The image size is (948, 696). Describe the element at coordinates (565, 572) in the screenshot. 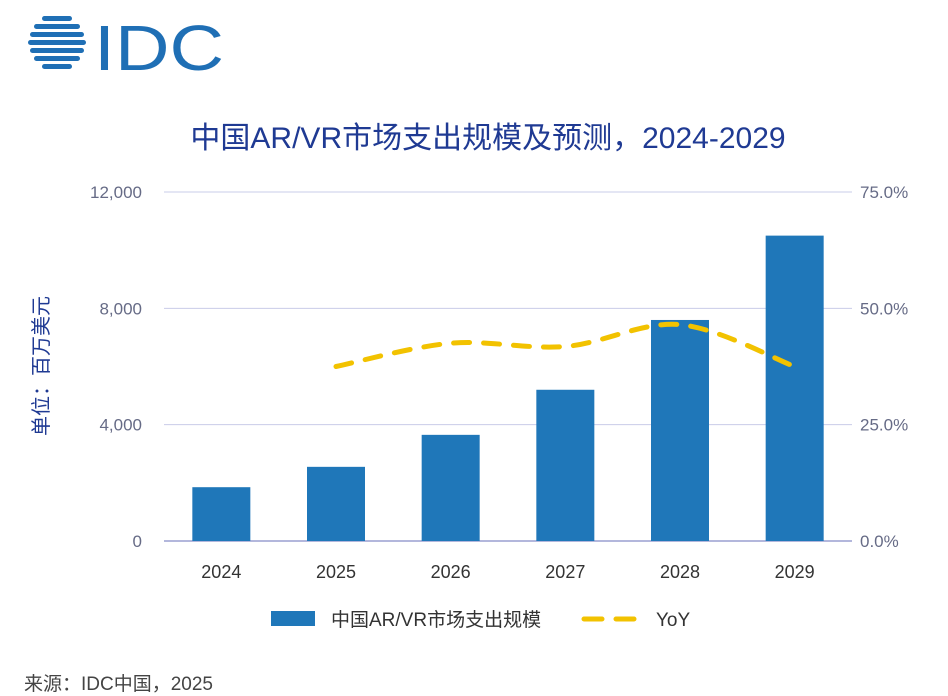

I see `x-tick-label: 2027` at that location.